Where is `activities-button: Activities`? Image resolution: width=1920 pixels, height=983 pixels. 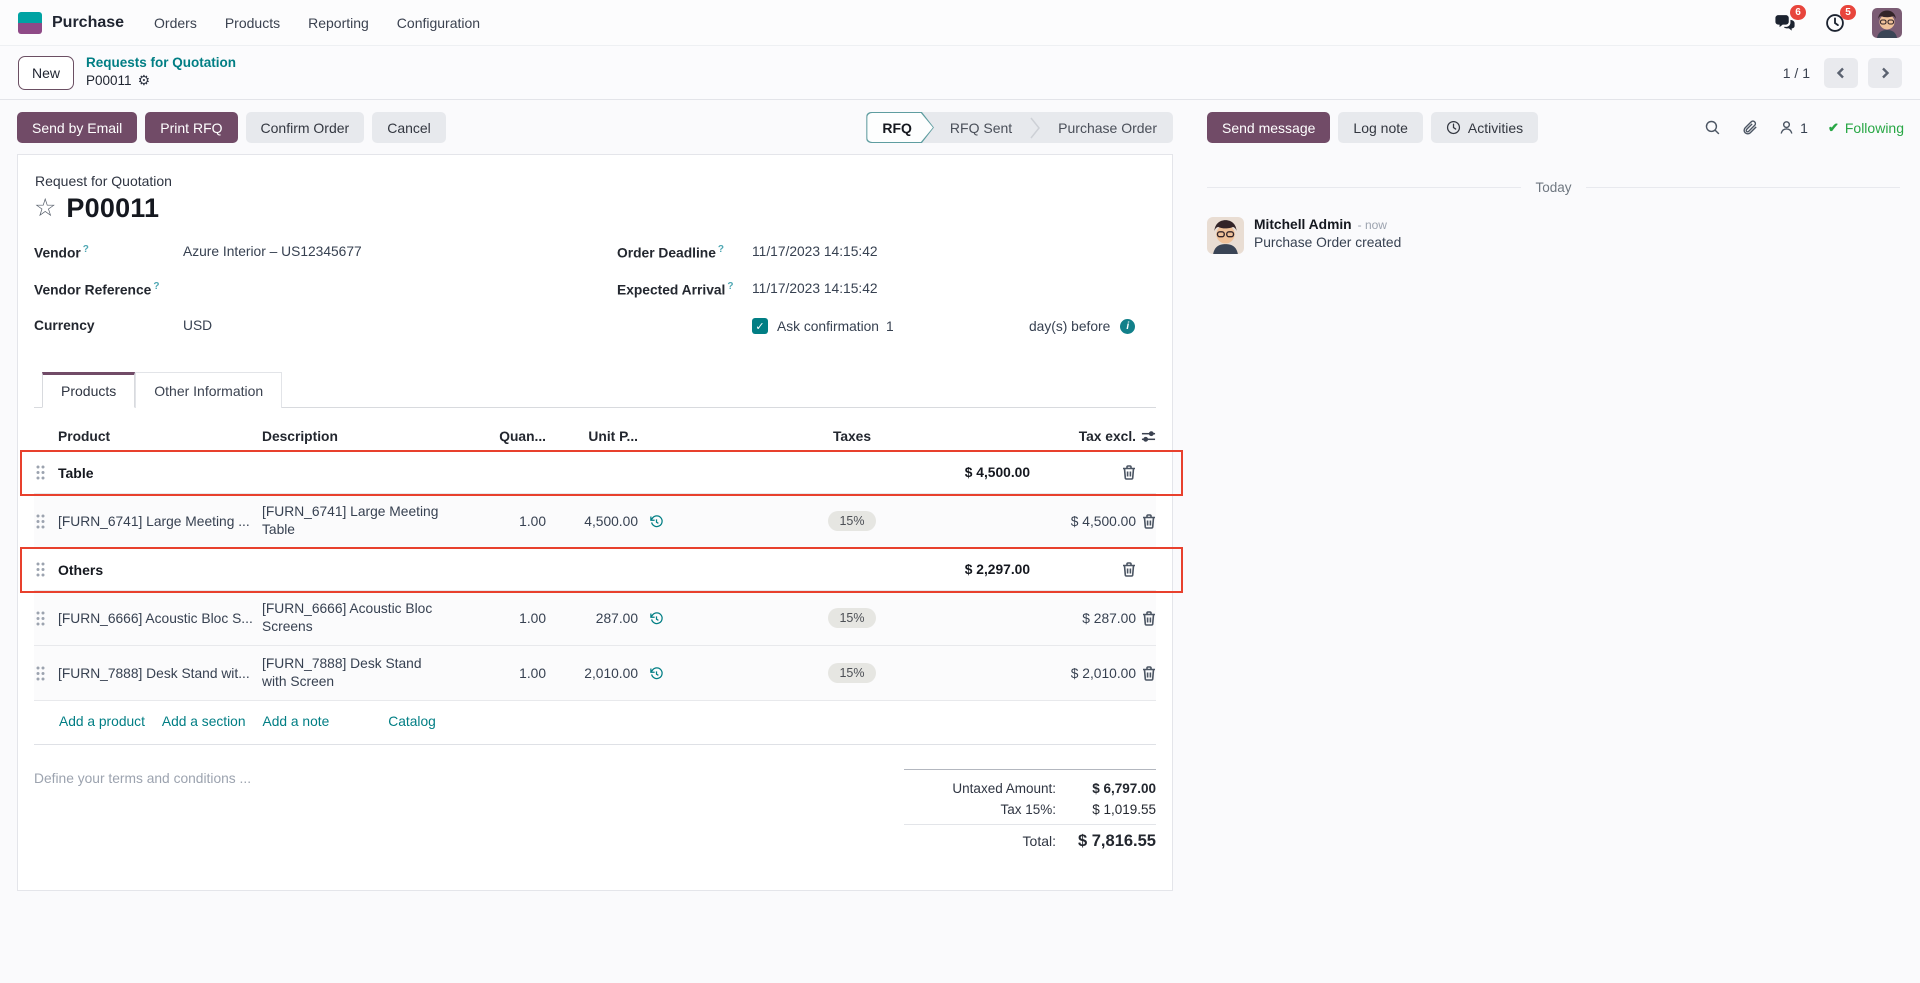 activities-button: Activities is located at coordinates (1484, 127).